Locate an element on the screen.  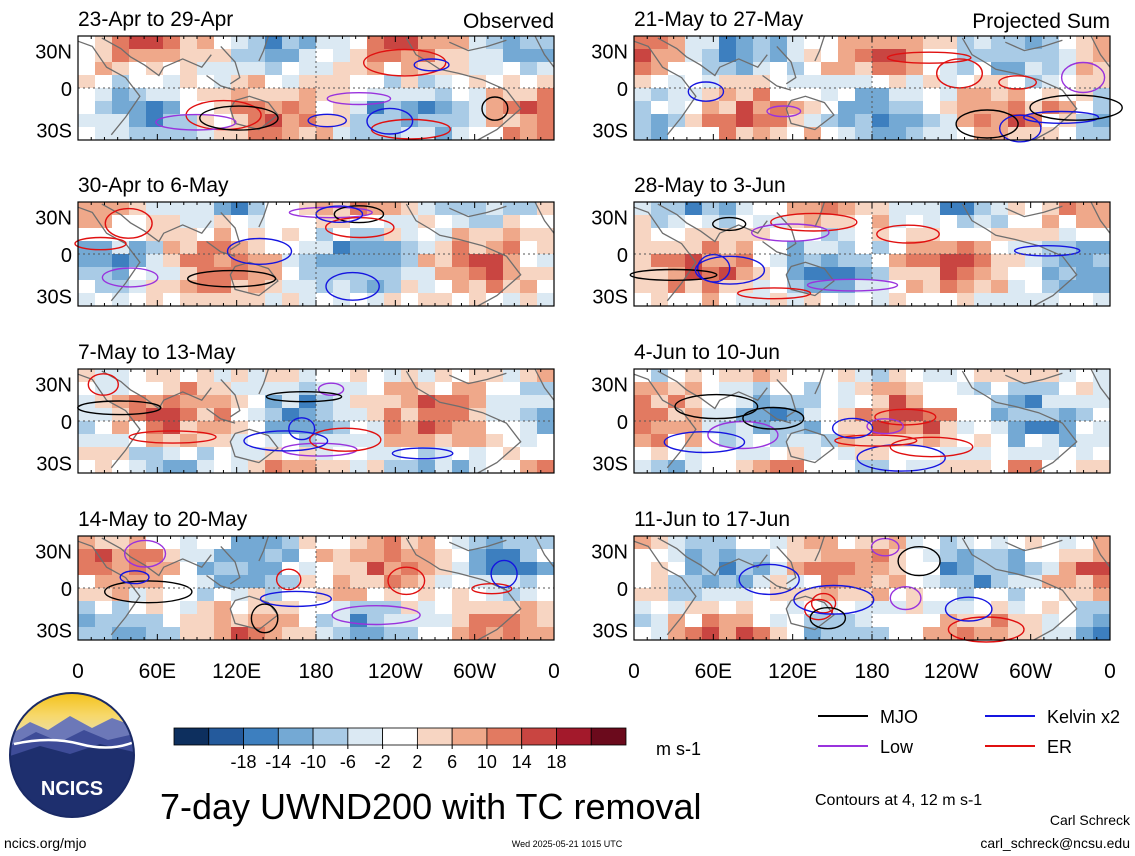
colorbar-swatch is located at coordinates (434, 736).